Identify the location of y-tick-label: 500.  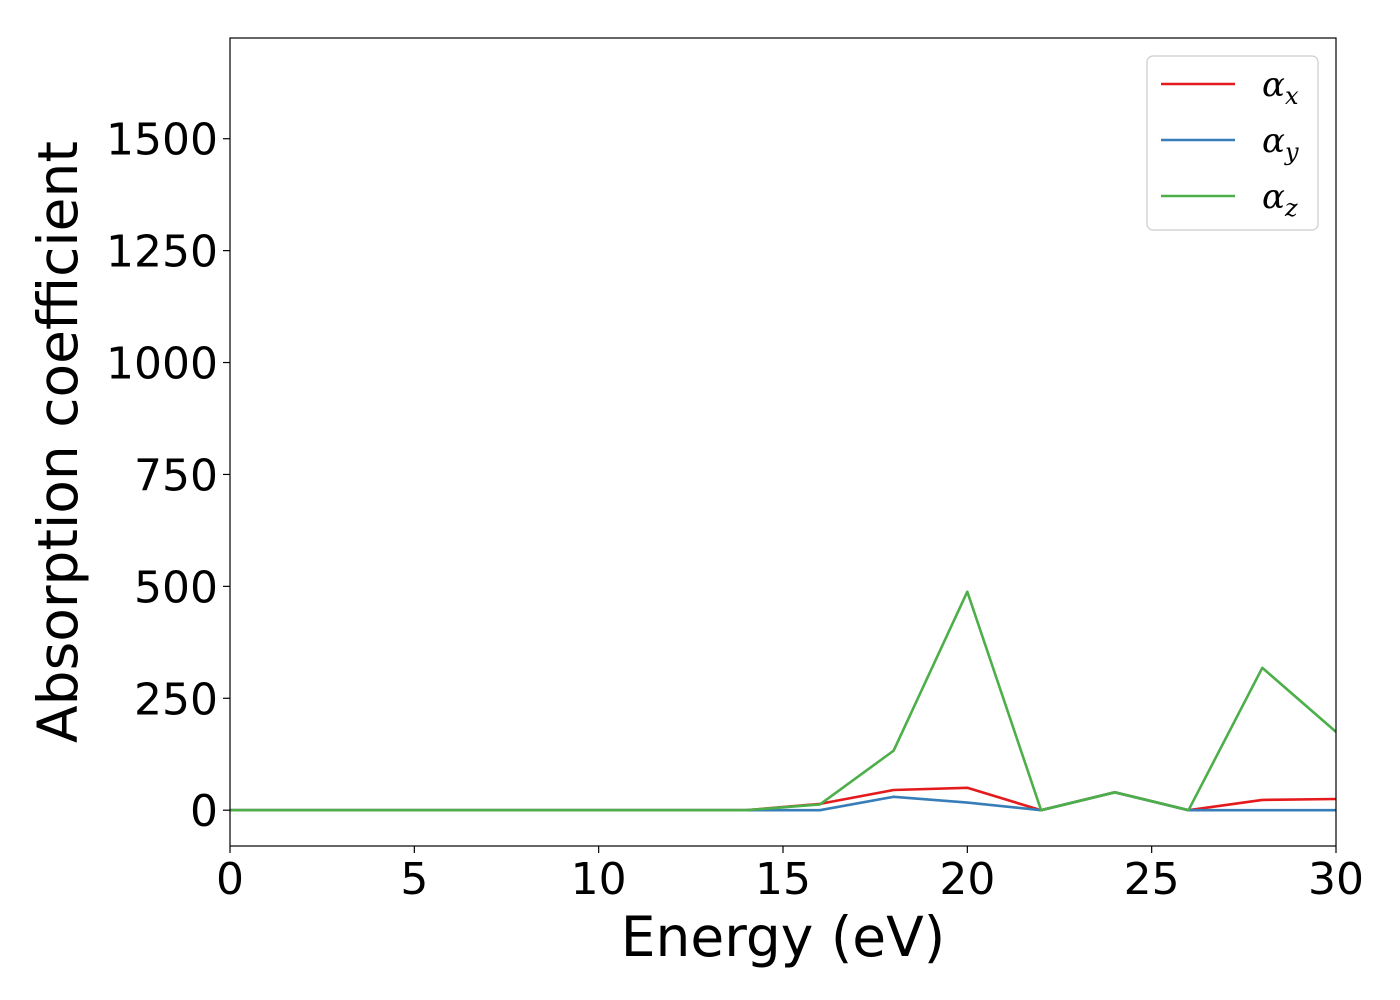
(176, 587).